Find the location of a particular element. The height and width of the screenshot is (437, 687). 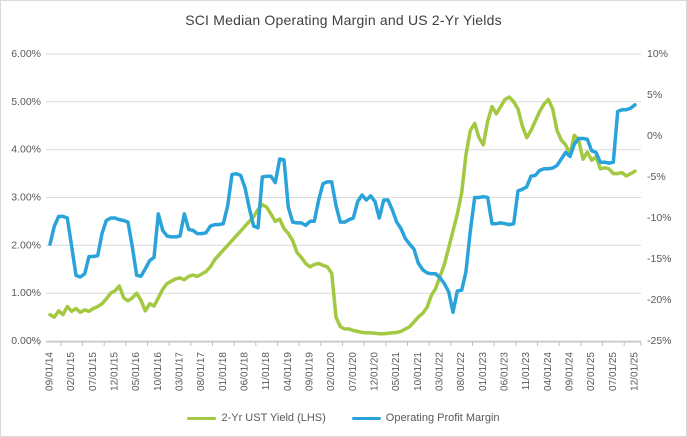

x-axis-label: 02/01/25 is located at coordinates (591, 371).